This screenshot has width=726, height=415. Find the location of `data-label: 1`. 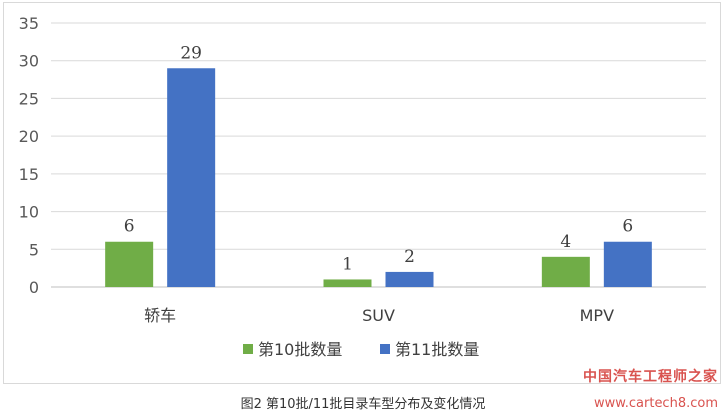

data-label: 1 is located at coordinates (347, 264).